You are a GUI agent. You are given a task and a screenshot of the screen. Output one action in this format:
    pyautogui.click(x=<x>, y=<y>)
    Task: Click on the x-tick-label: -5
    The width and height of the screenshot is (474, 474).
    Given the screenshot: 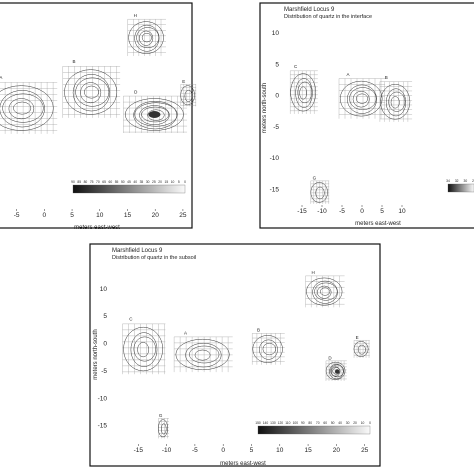 What is the action you would take?
    pyautogui.click(x=195, y=450)
    